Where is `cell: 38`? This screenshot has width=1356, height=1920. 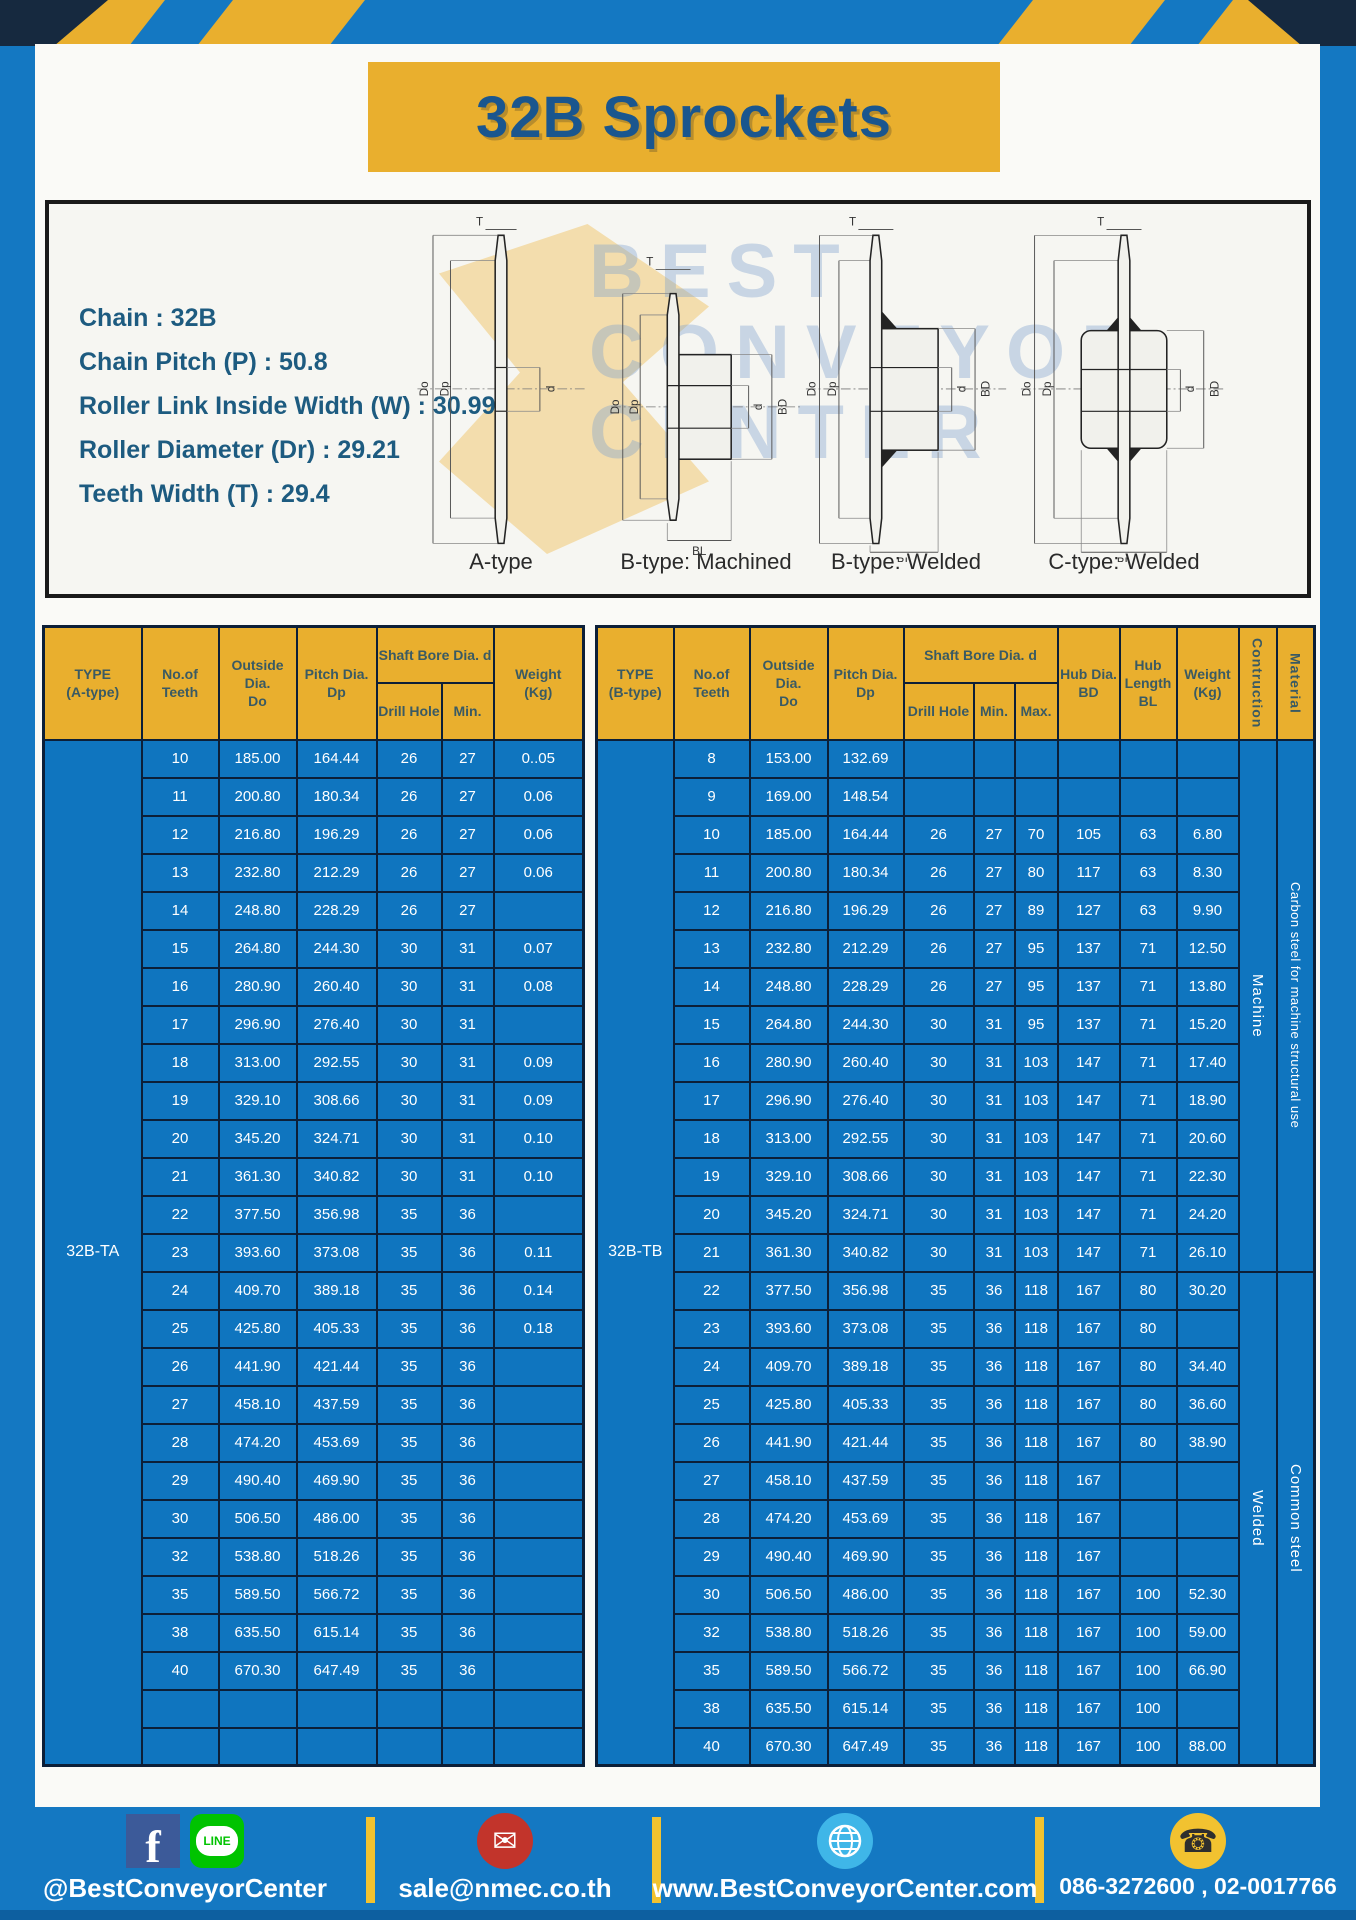
cell: 38 is located at coordinates (180, 1632).